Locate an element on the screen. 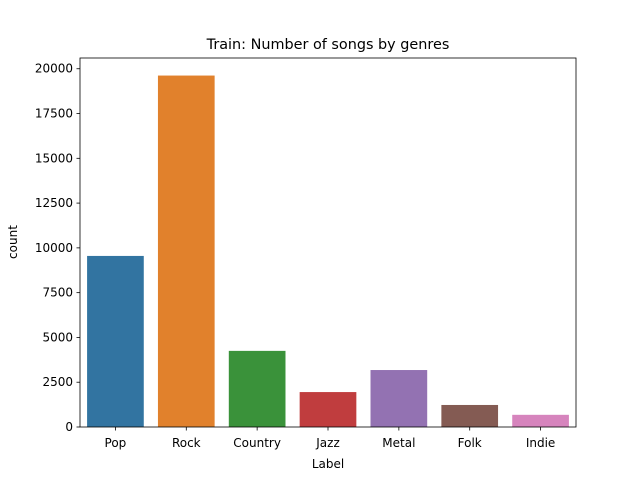 This screenshot has height=484, width=640. bar-pop is located at coordinates (115, 341).